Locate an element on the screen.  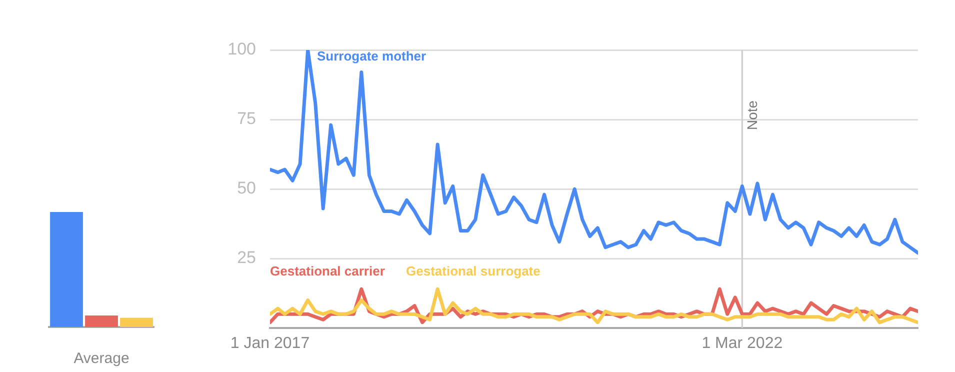
x-axis-title: Average is located at coordinates (102, 359).